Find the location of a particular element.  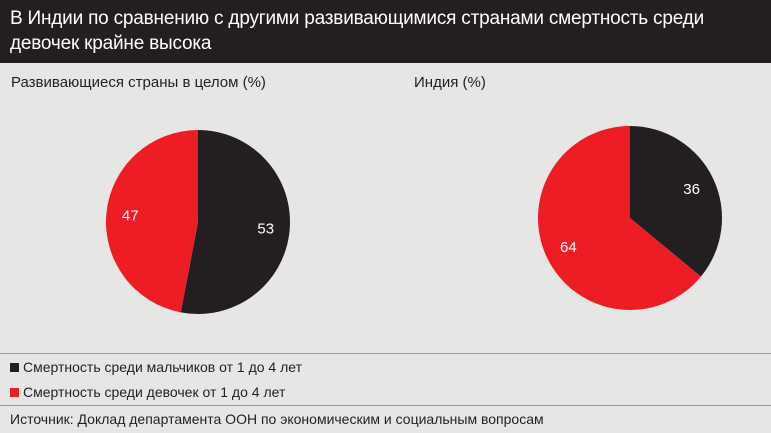

source-divider is located at coordinates (385, 405).